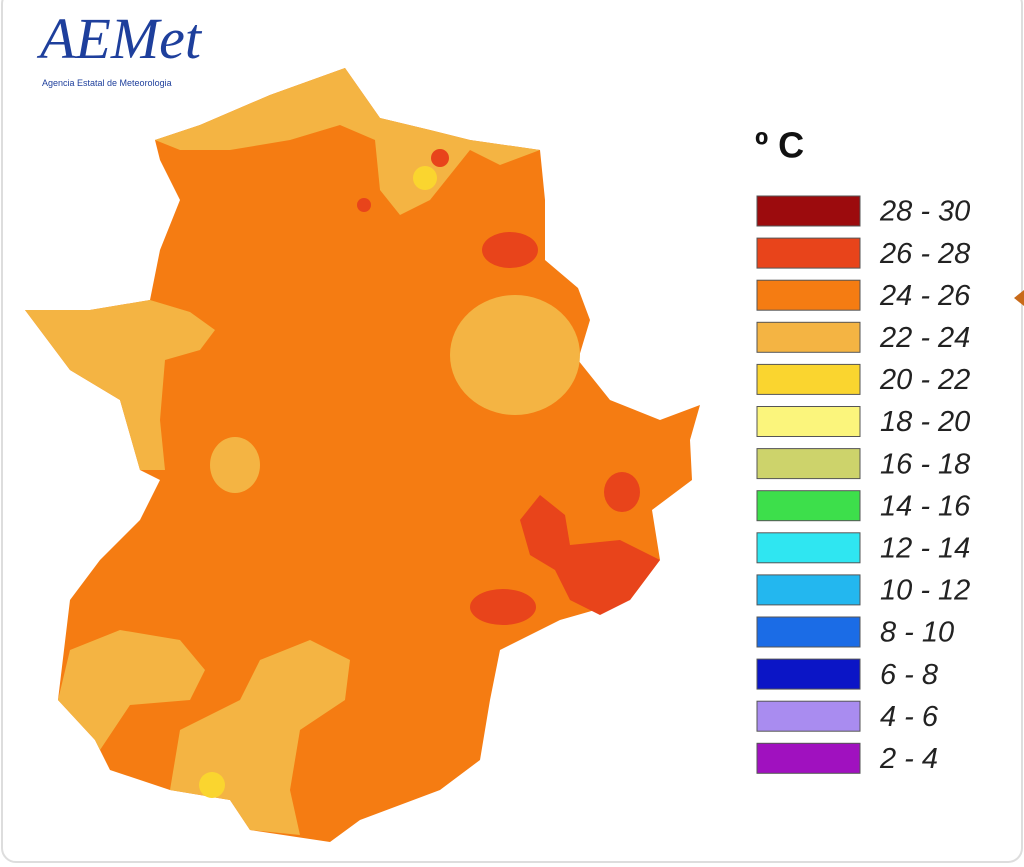 This screenshot has height=867, width=1024. I want to click on pointer, so click(1019, 298).